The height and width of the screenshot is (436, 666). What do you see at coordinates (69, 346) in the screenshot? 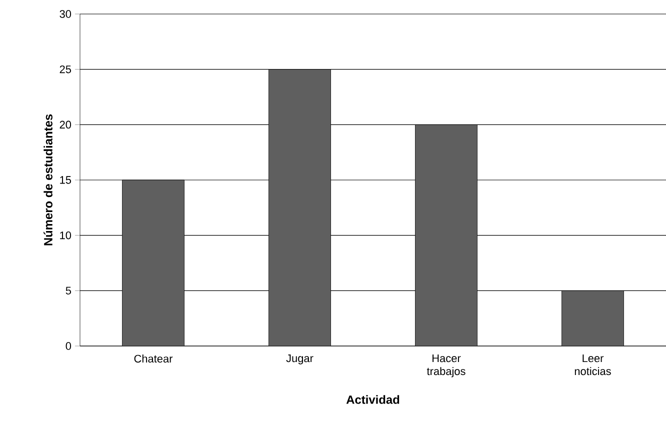
I see `y-tick-label: 0` at bounding box center [69, 346].